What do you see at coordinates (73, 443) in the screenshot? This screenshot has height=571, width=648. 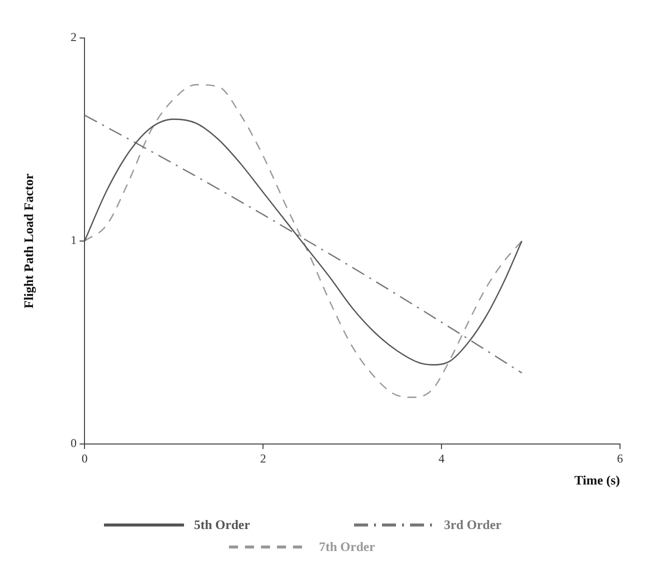 I see `y-tick-label: 0` at bounding box center [73, 443].